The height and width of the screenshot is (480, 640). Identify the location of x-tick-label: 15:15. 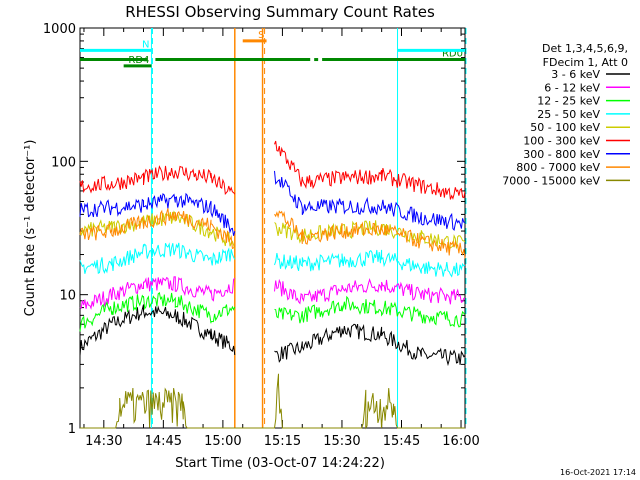
(282, 441).